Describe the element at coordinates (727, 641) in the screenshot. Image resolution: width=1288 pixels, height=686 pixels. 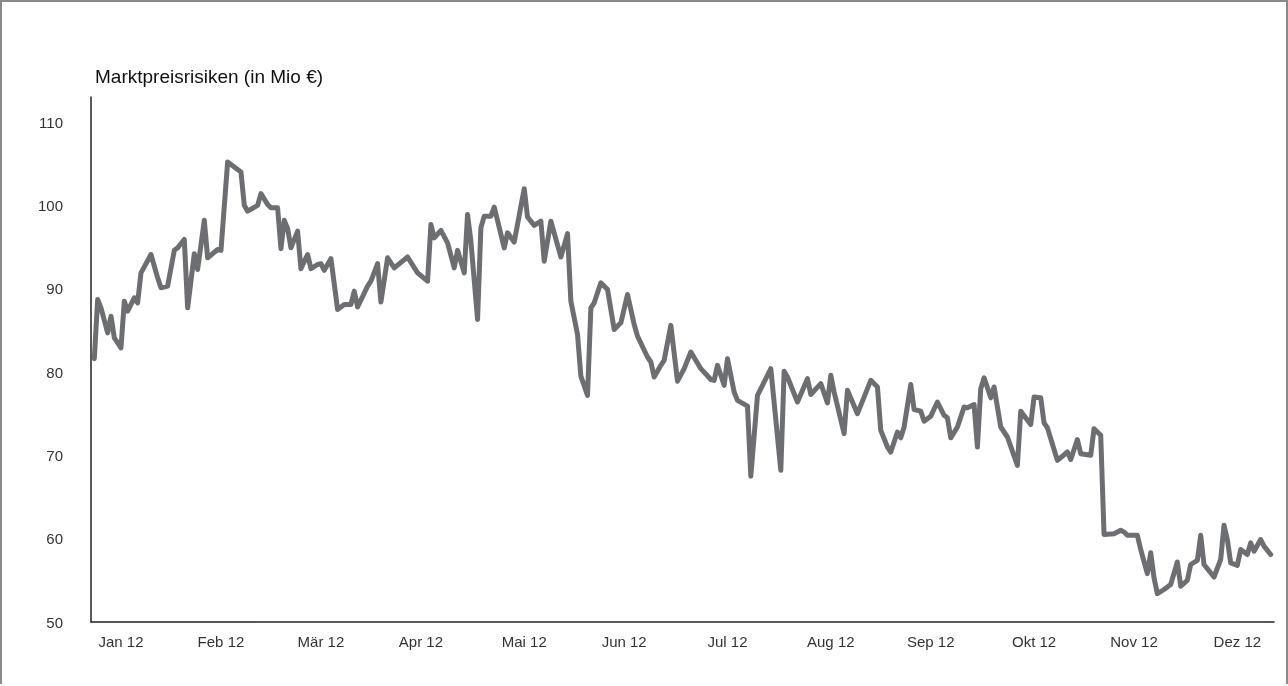
I see `x-tick-label: Jul 12` at that location.